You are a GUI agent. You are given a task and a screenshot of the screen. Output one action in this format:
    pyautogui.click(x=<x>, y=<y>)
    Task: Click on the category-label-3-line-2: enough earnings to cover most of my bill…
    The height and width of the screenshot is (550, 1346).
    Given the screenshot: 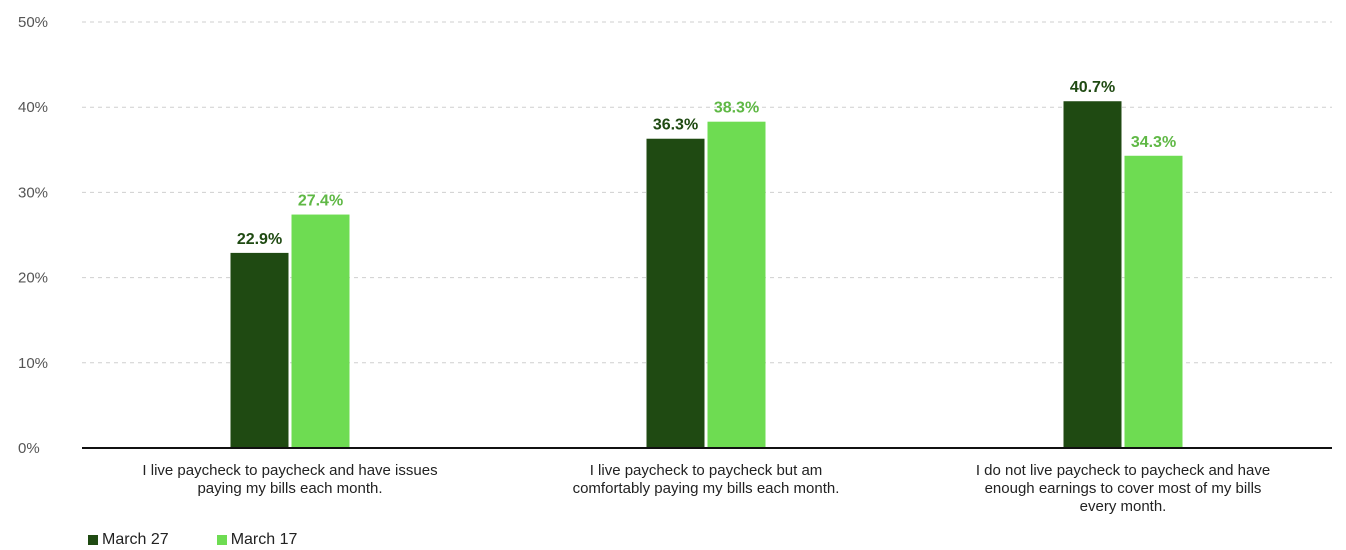 What is the action you would take?
    pyautogui.click(x=1123, y=488)
    